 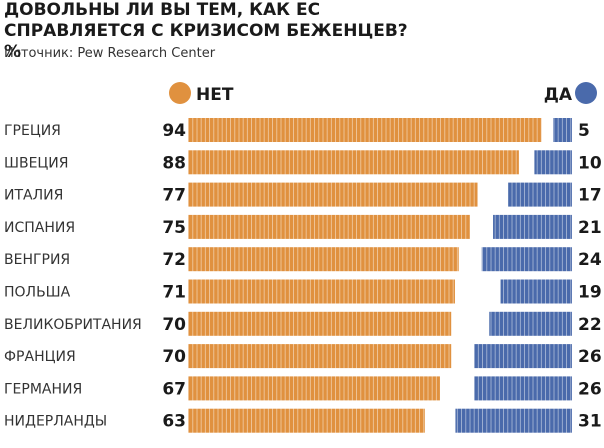 What do you see at coordinates (586, 93) in the screenshot?
I see `legend-yes-marker` at bounding box center [586, 93].